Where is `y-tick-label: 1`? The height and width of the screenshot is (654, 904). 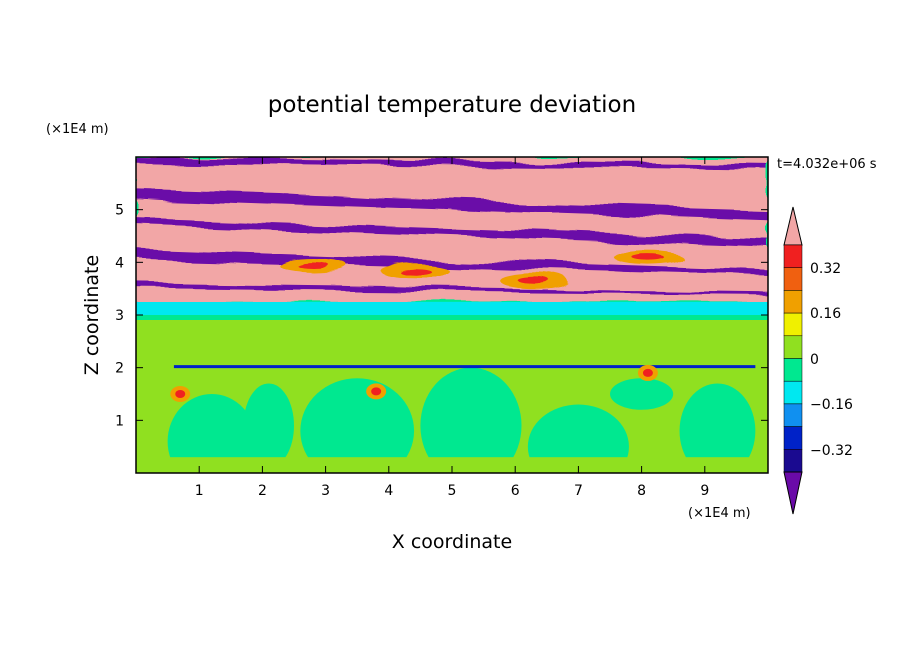 y-tick-label: 1 is located at coordinates (119, 421).